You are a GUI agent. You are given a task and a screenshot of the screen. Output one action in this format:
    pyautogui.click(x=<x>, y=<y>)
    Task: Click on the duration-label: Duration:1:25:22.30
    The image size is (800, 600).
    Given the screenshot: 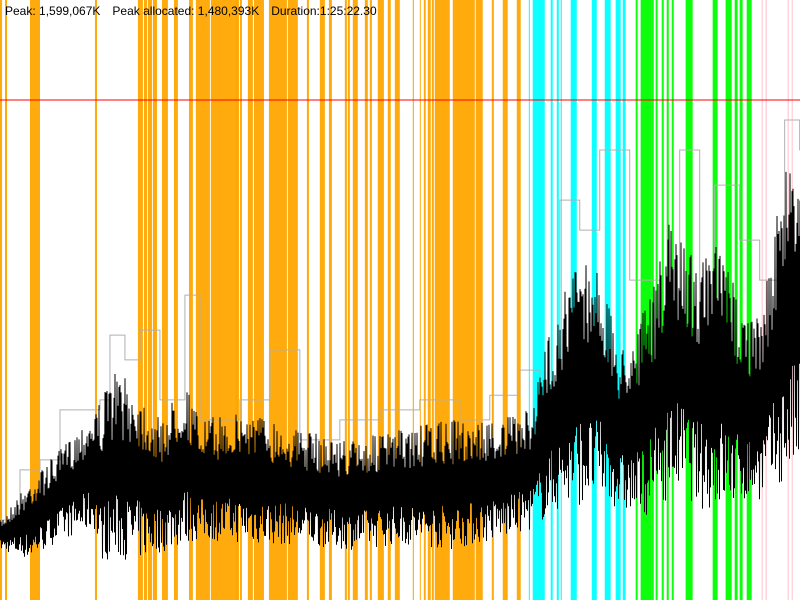 What is the action you would take?
    pyautogui.click(x=324, y=11)
    